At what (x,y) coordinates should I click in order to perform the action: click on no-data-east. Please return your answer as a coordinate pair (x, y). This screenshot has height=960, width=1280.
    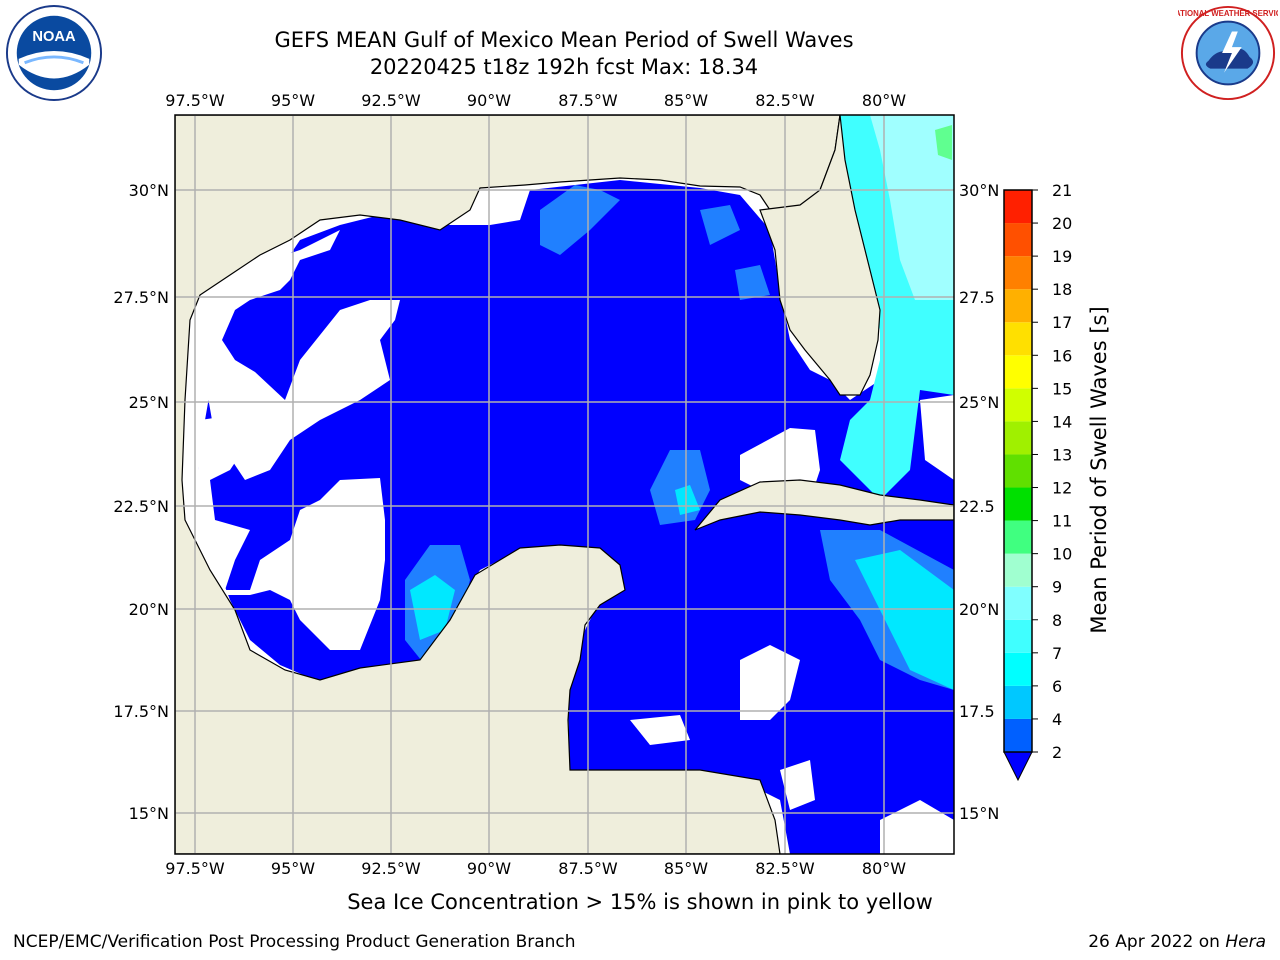
    Looking at the image, I should click on (937, 437).